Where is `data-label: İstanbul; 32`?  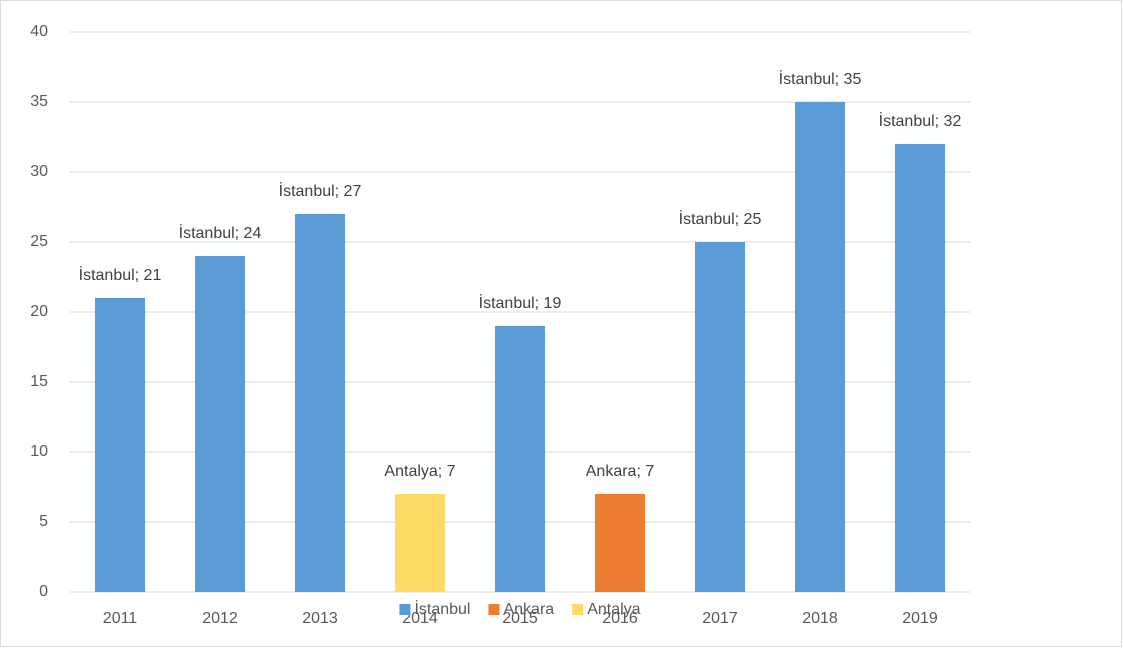
data-label: İstanbul; 32 is located at coordinates (920, 120).